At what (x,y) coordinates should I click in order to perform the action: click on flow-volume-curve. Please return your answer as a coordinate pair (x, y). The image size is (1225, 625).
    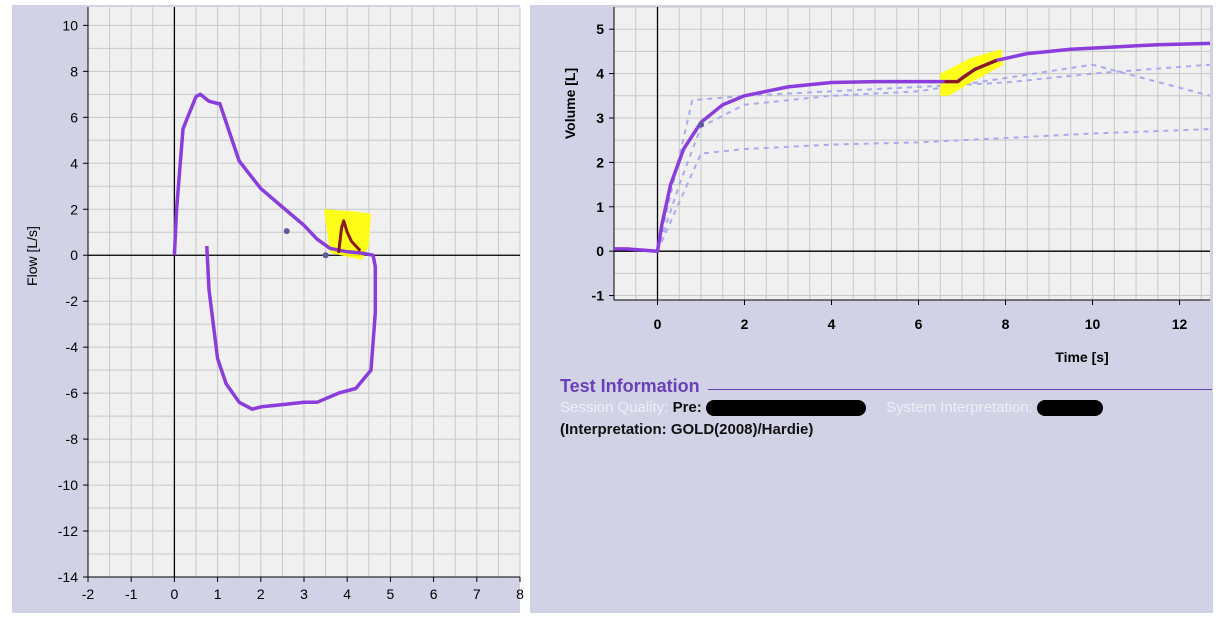
    Looking at the image, I should click on (275, 251).